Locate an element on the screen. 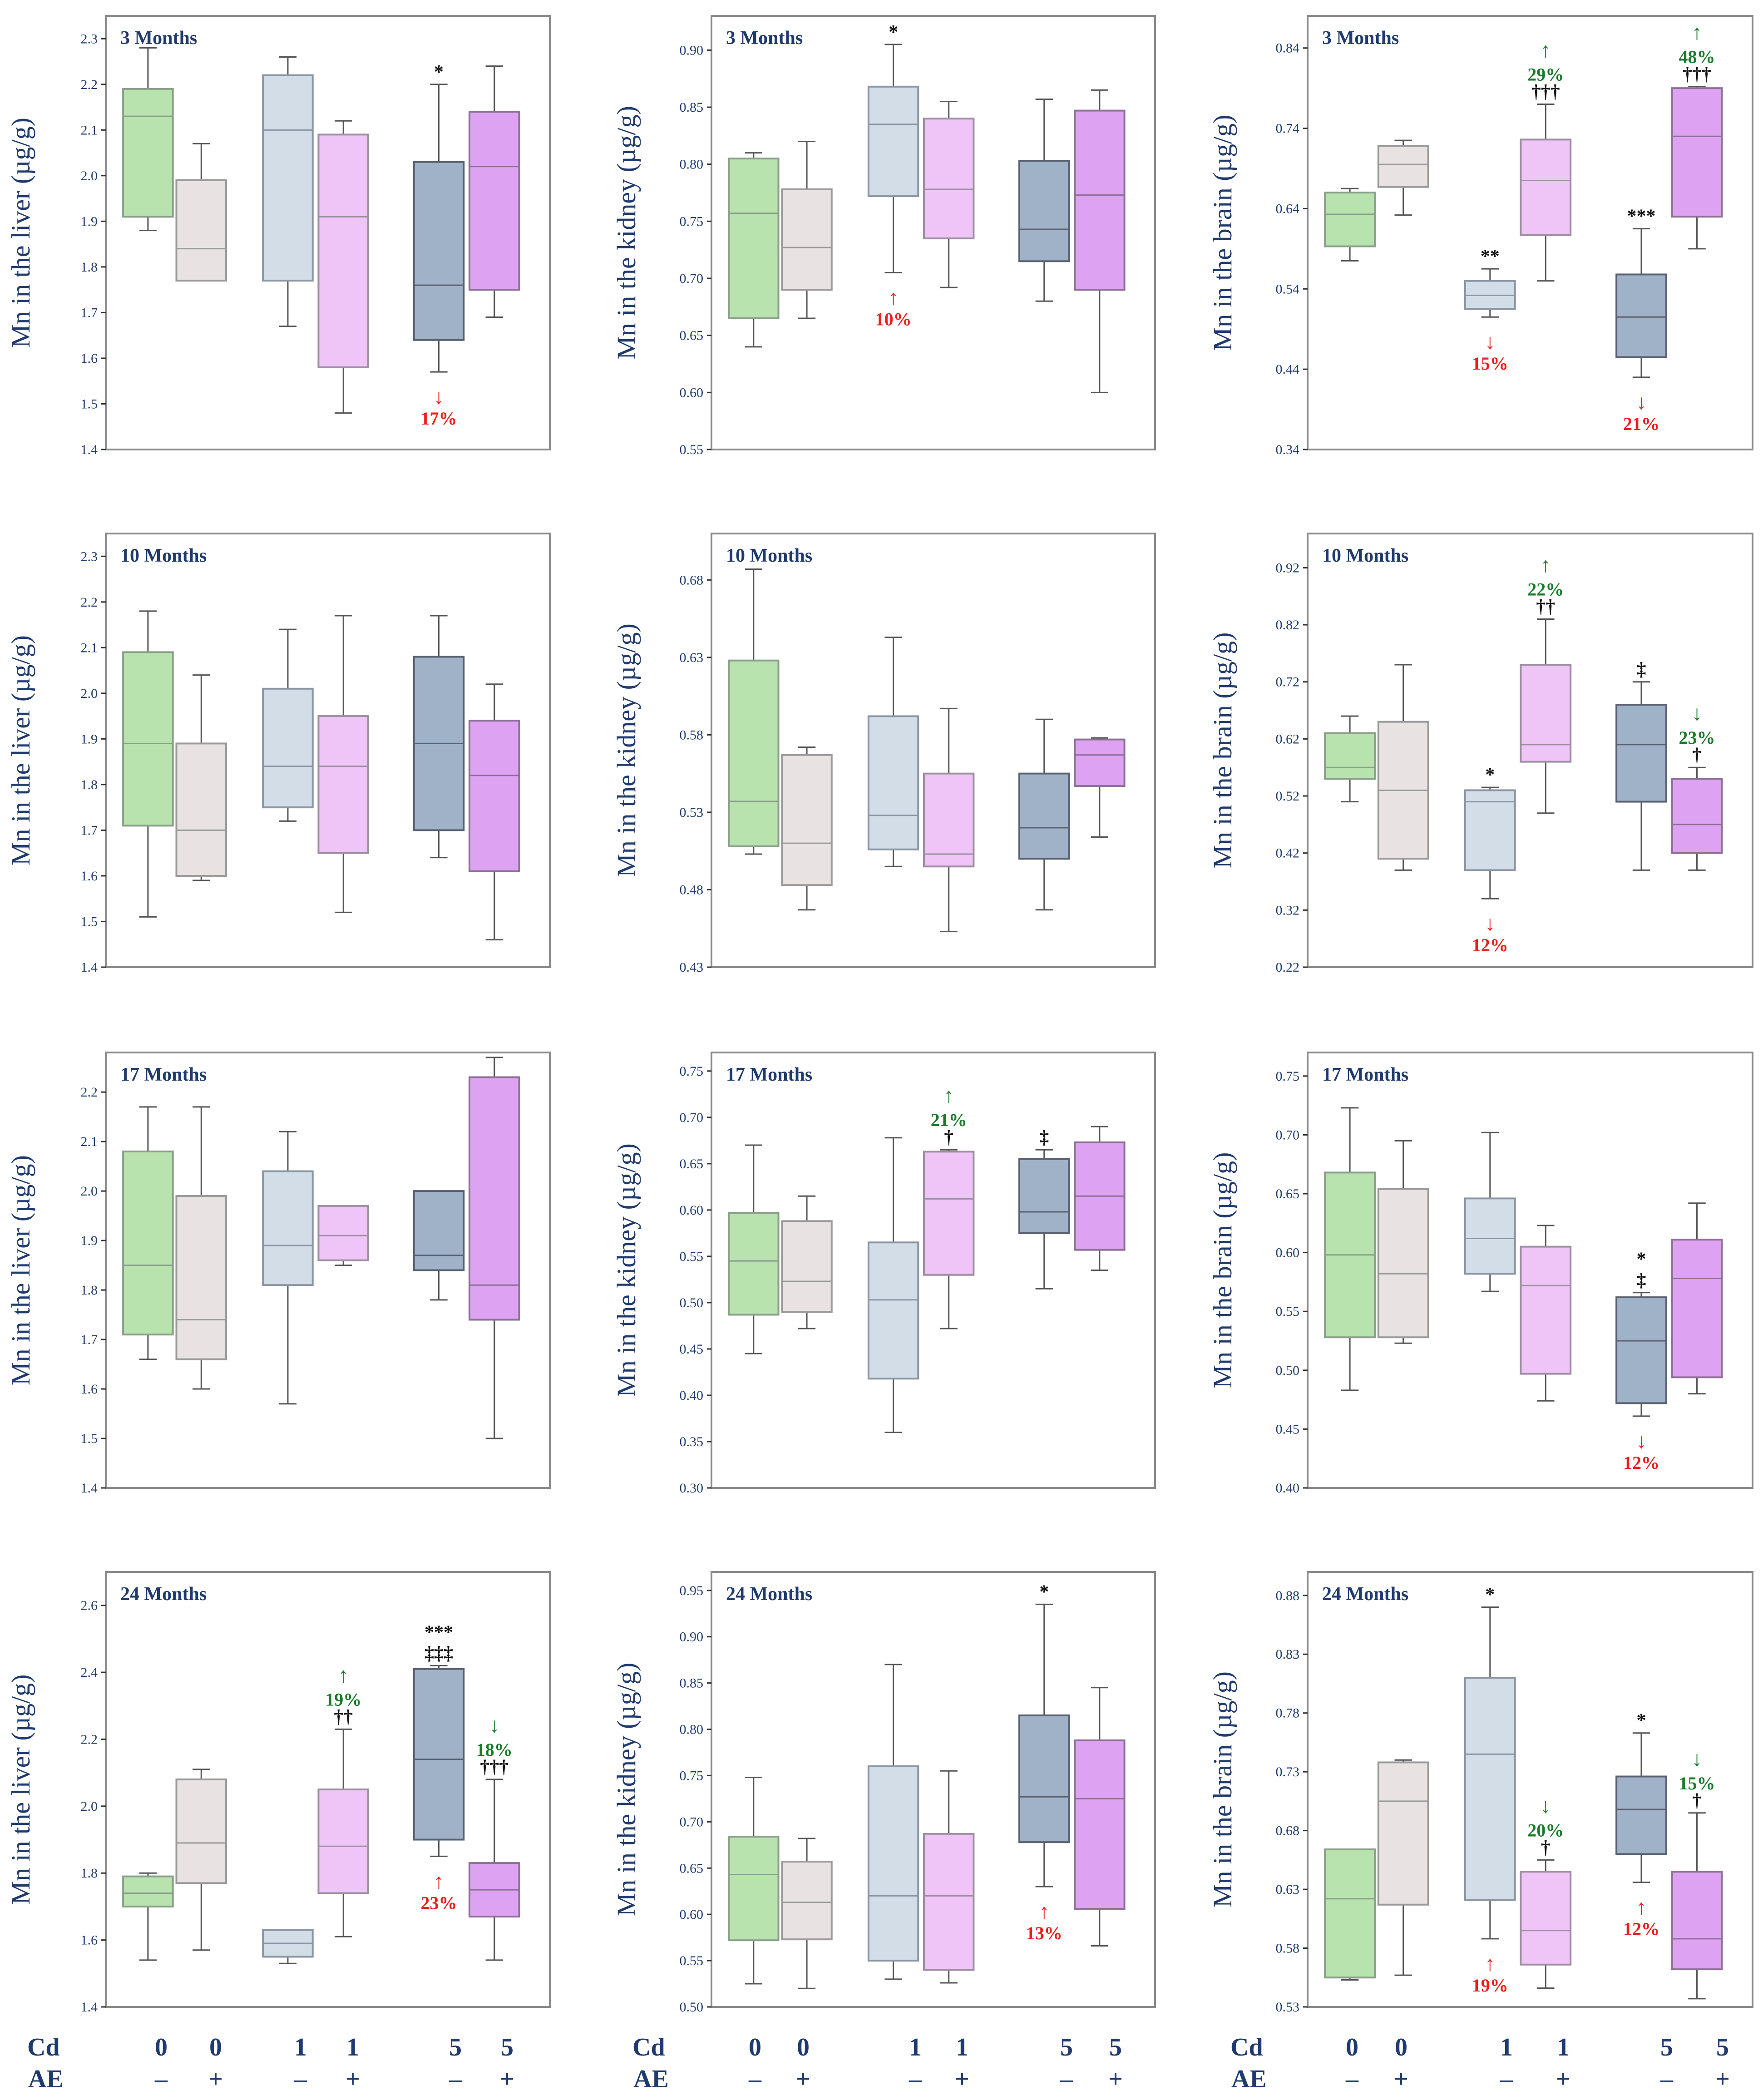  percent-change-label: 18% is located at coordinates (495, 1750).